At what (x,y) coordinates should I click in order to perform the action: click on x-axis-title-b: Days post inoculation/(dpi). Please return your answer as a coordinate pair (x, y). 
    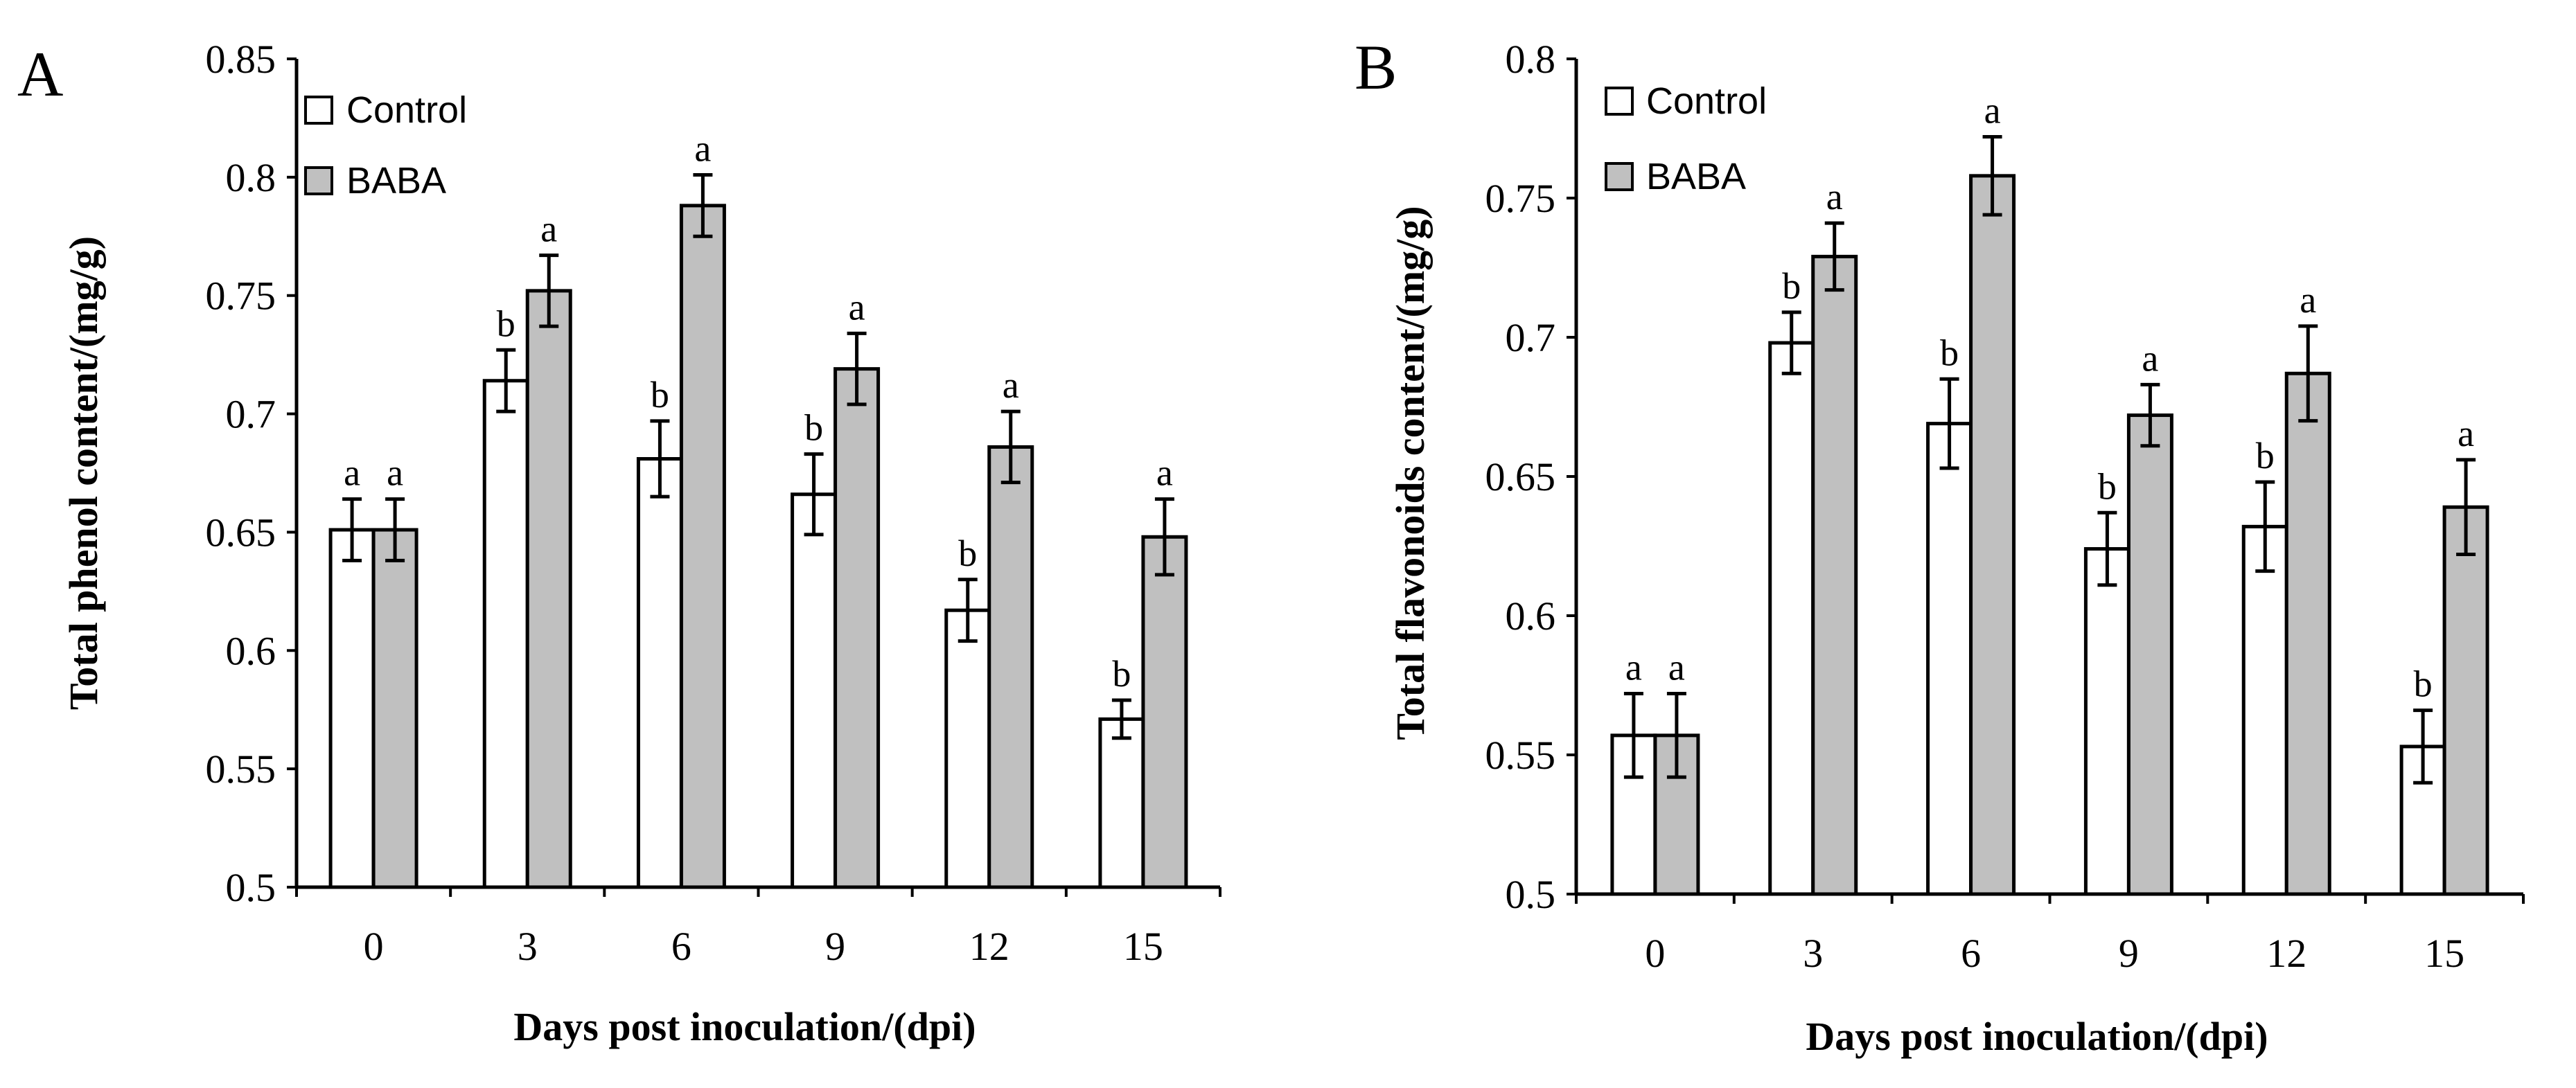
    Looking at the image, I should click on (2037, 1036).